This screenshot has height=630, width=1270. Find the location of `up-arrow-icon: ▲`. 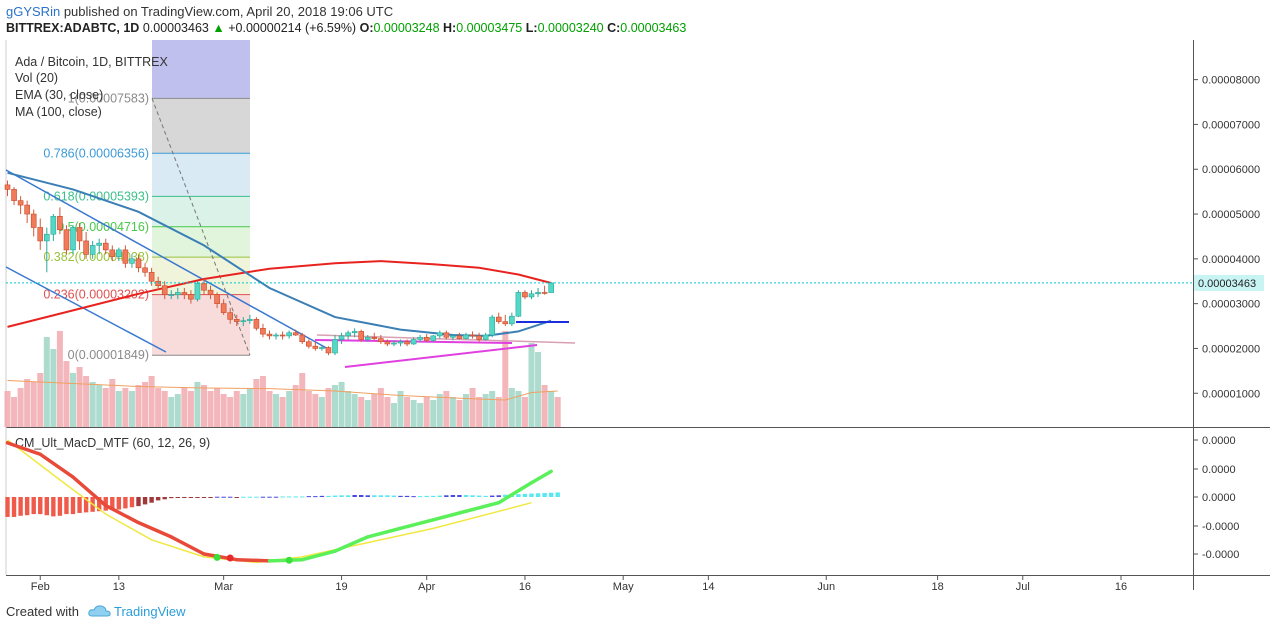

up-arrow-icon: ▲ is located at coordinates (218, 28).